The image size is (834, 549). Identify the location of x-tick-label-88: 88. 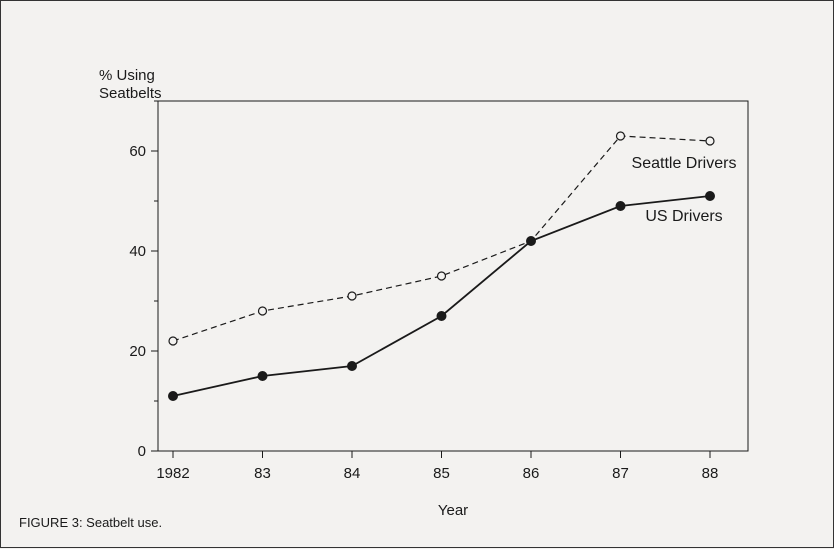
(710, 473).